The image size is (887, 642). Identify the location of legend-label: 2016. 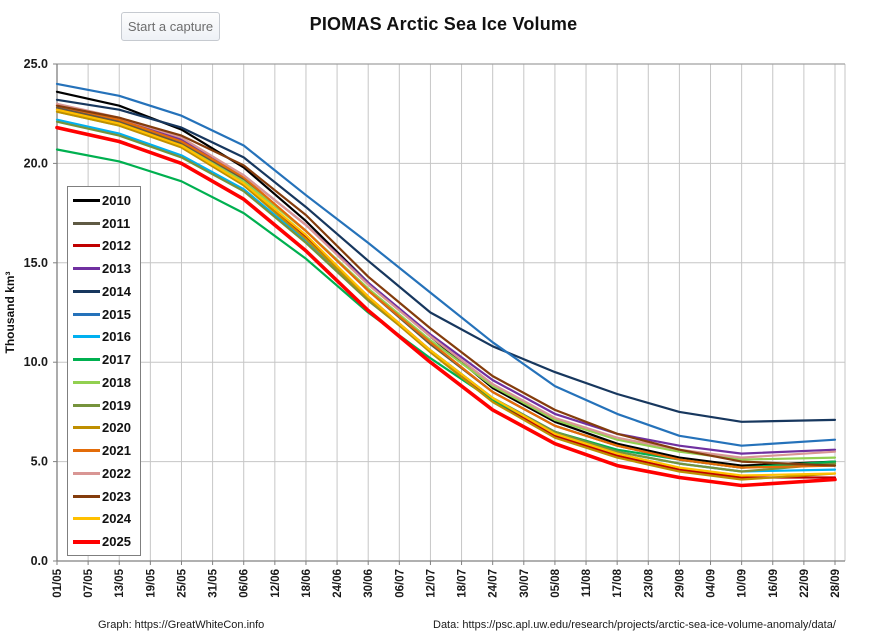
(116, 337).